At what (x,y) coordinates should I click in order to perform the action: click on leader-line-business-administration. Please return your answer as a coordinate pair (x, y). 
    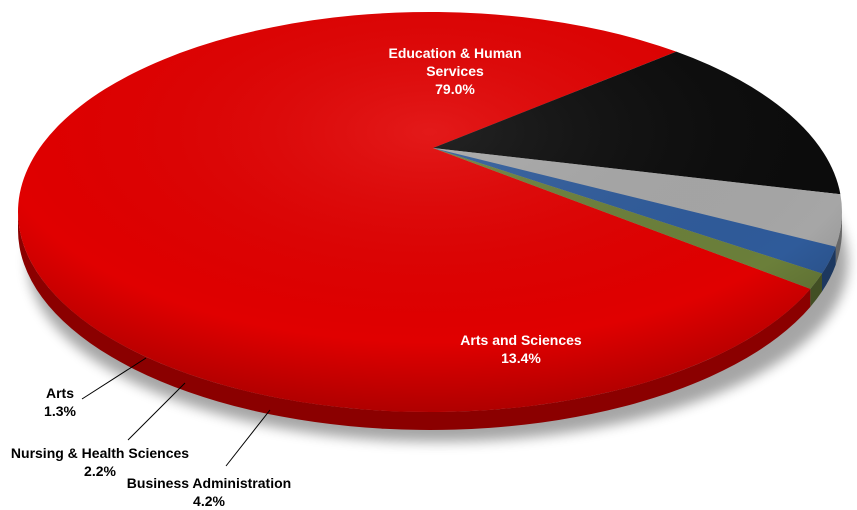
    Looking at the image, I should click on (248, 438).